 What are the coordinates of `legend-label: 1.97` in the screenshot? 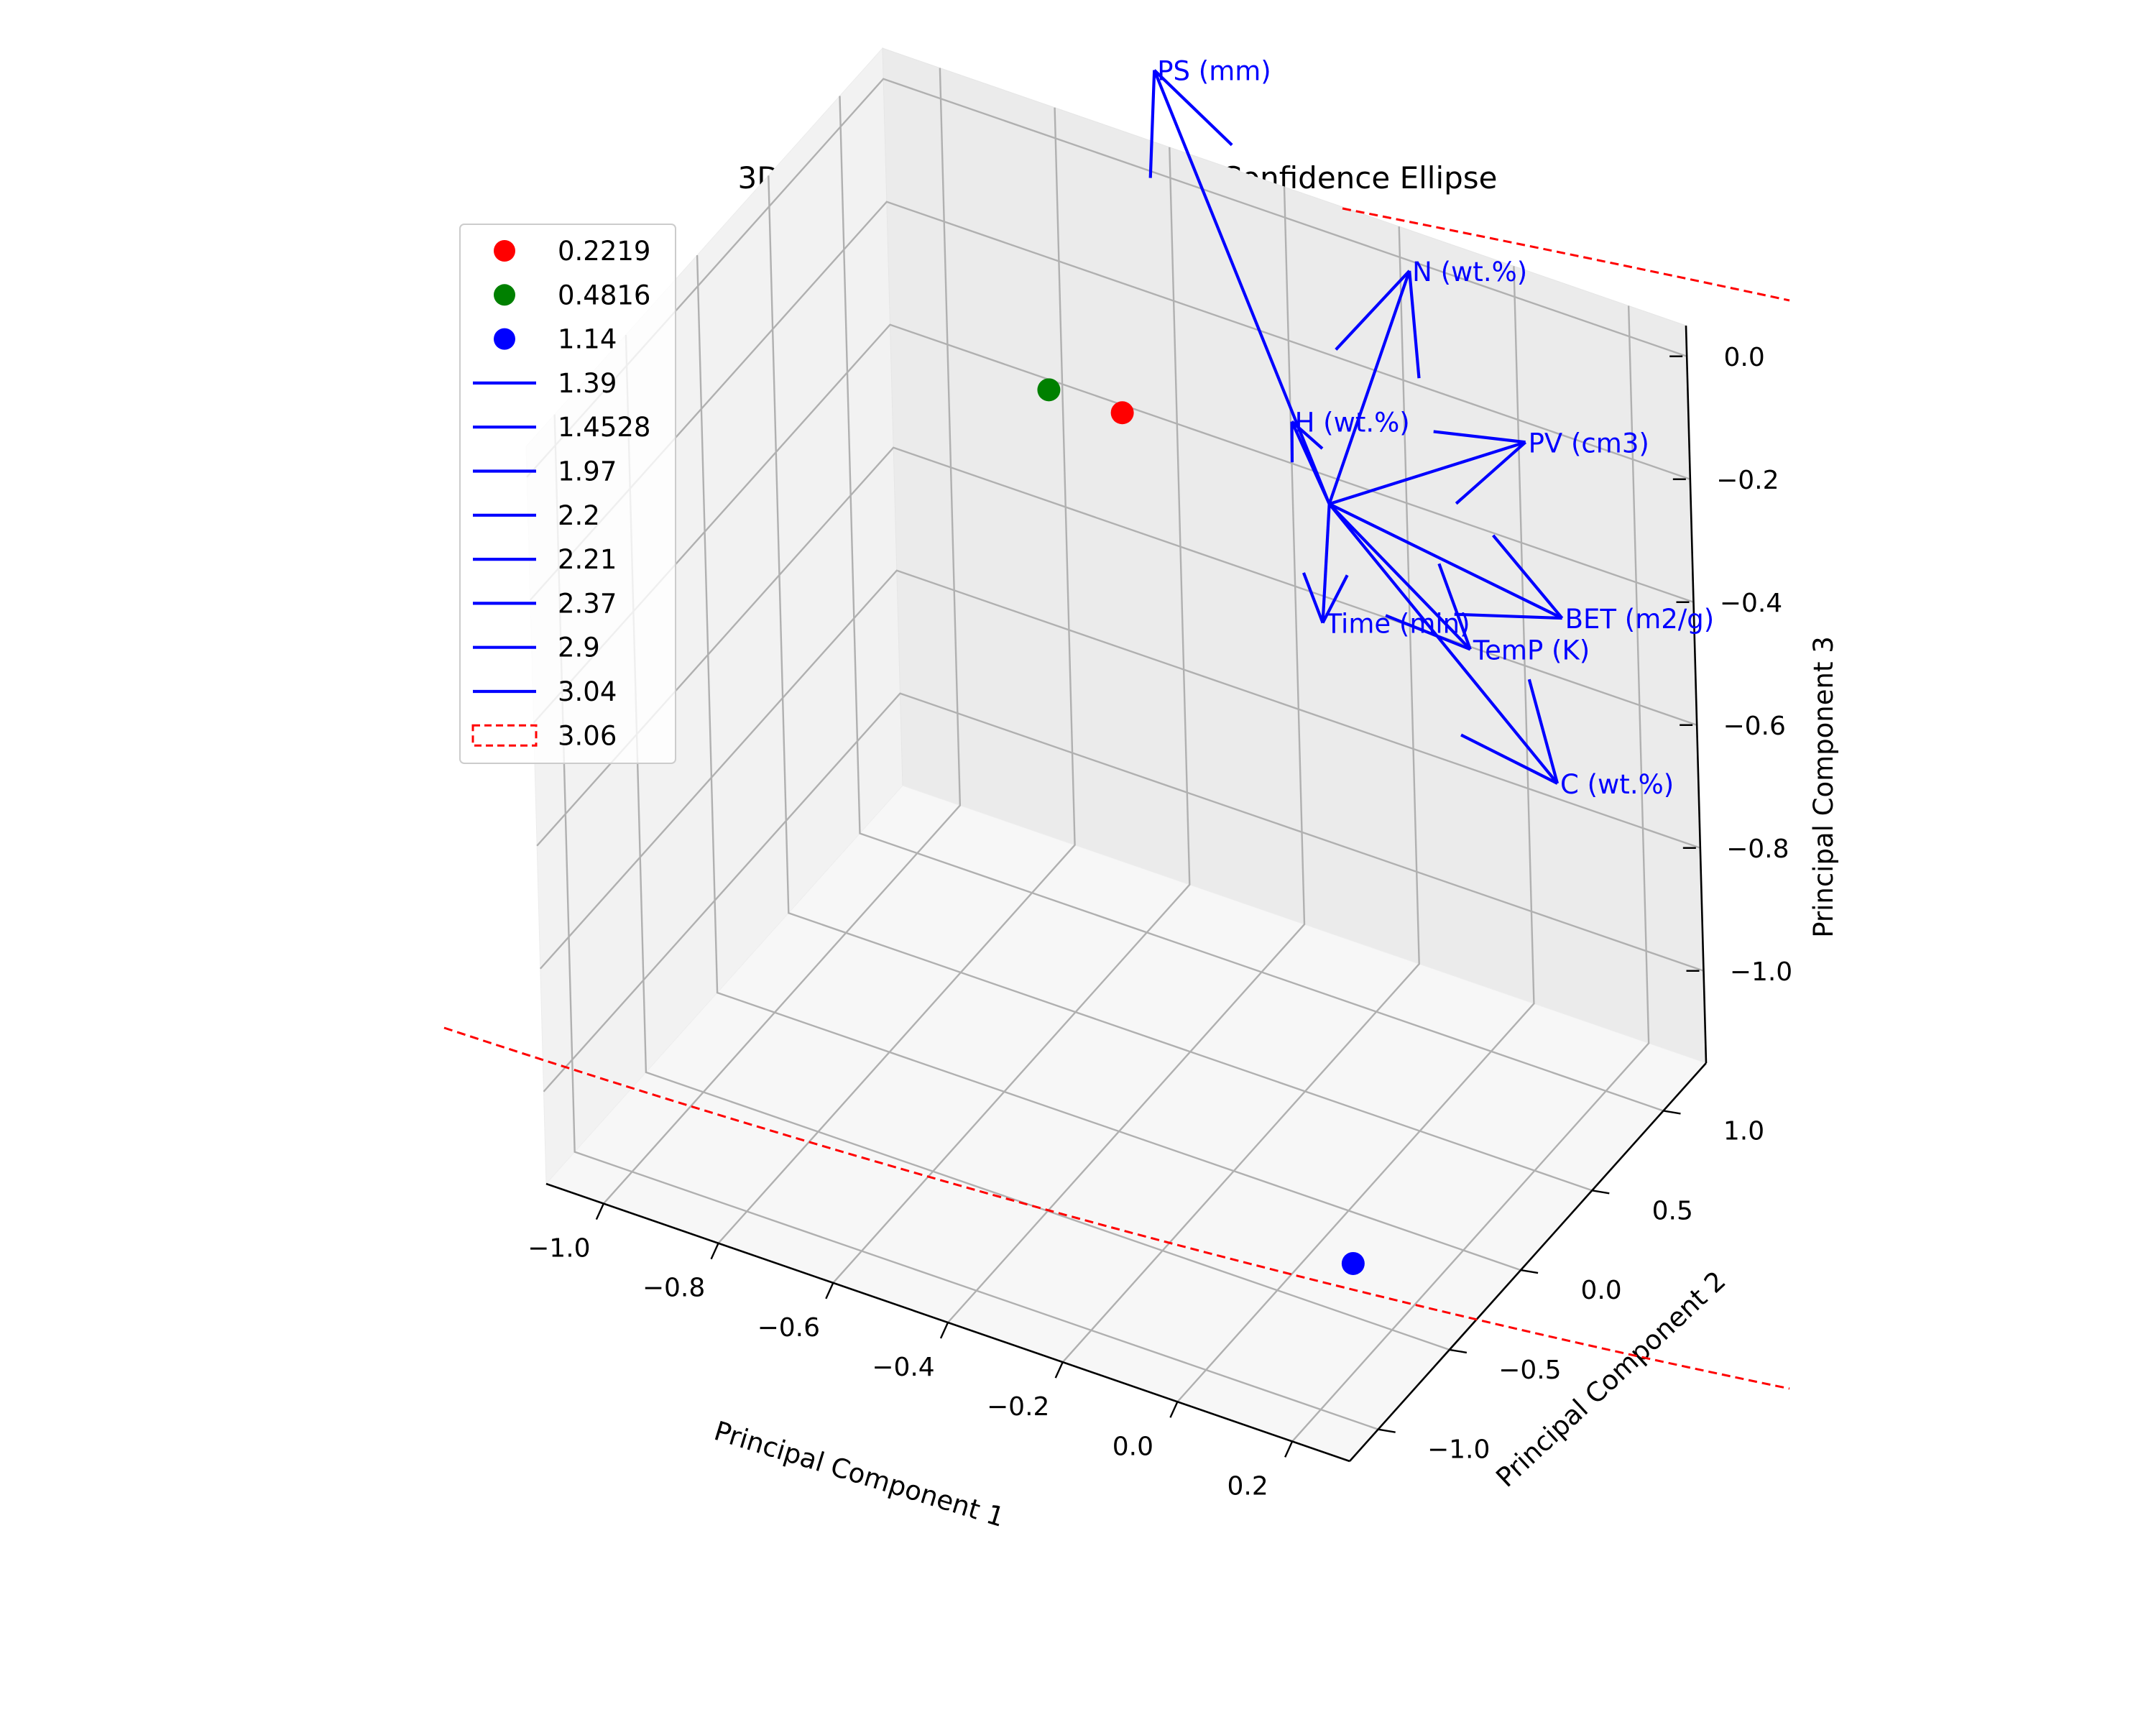 It's located at (587, 471).